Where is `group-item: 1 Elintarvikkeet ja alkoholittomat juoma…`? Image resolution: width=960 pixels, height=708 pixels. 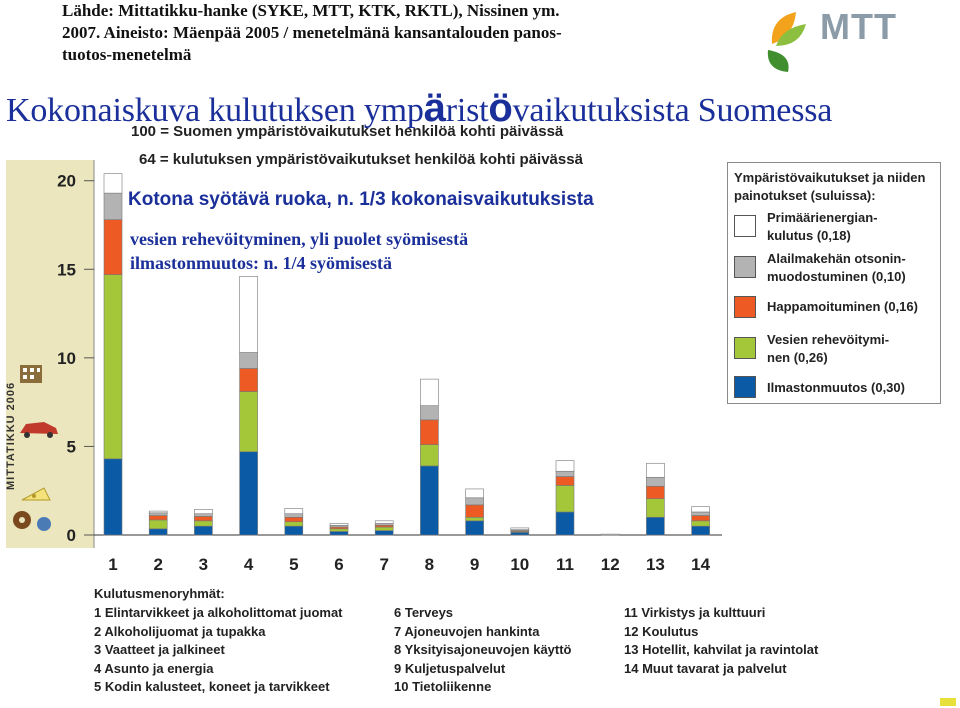 group-item: 1 Elintarvikkeet ja alkoholittomat juoma… is located at coordinates (218, 612).